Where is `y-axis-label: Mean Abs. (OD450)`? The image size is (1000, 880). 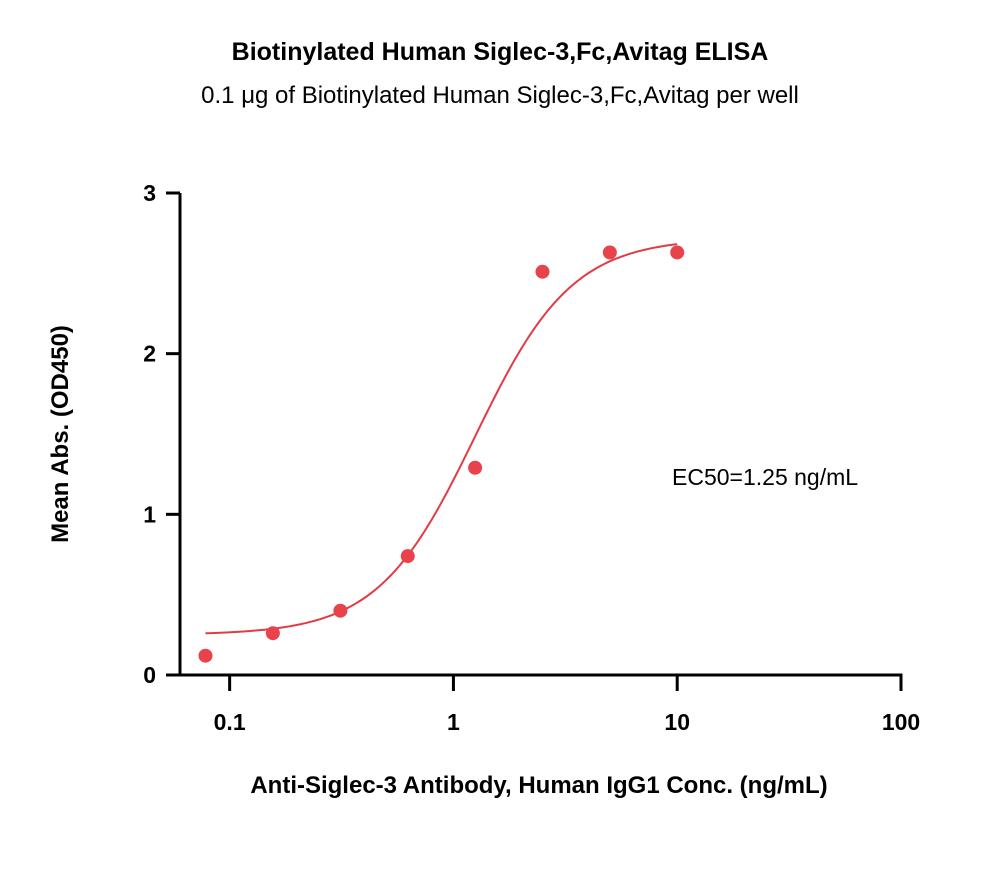
y-axis-label: Mean Abs. (OD450) is located at coordinates (60, 434).